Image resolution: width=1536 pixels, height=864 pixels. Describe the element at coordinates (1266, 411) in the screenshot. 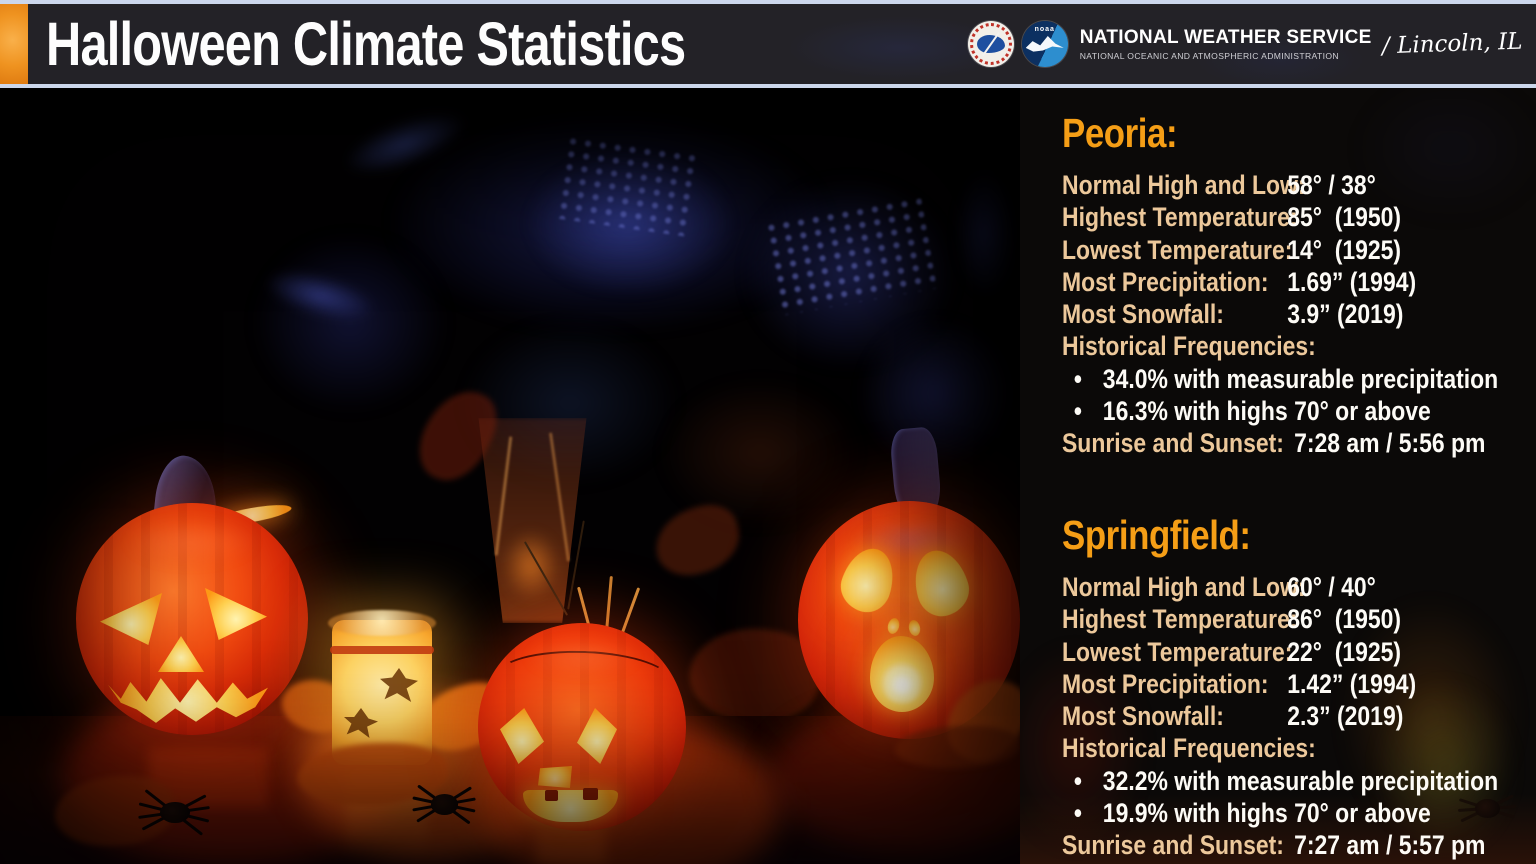

I see `bullet-text: 16.3% with highs 70° or above` at that location.